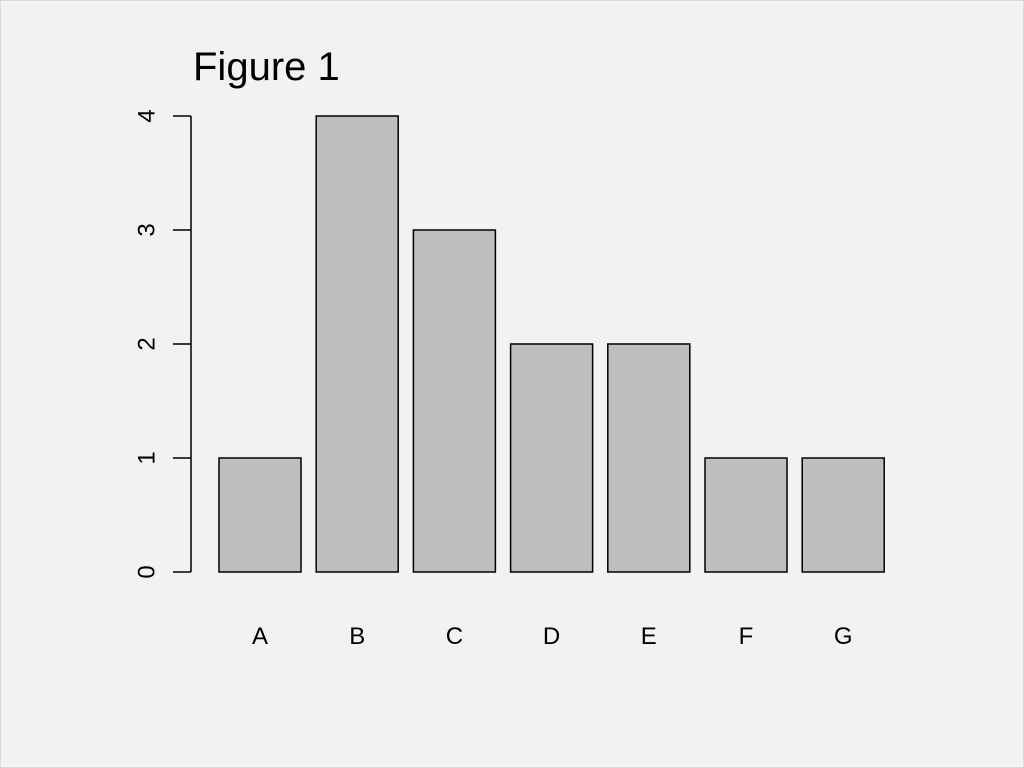 The image size is (1024, 768). What do you see at coordinates (260, 515) in the screenshot?
I see `bar-A` at bounding box center [260, 515].